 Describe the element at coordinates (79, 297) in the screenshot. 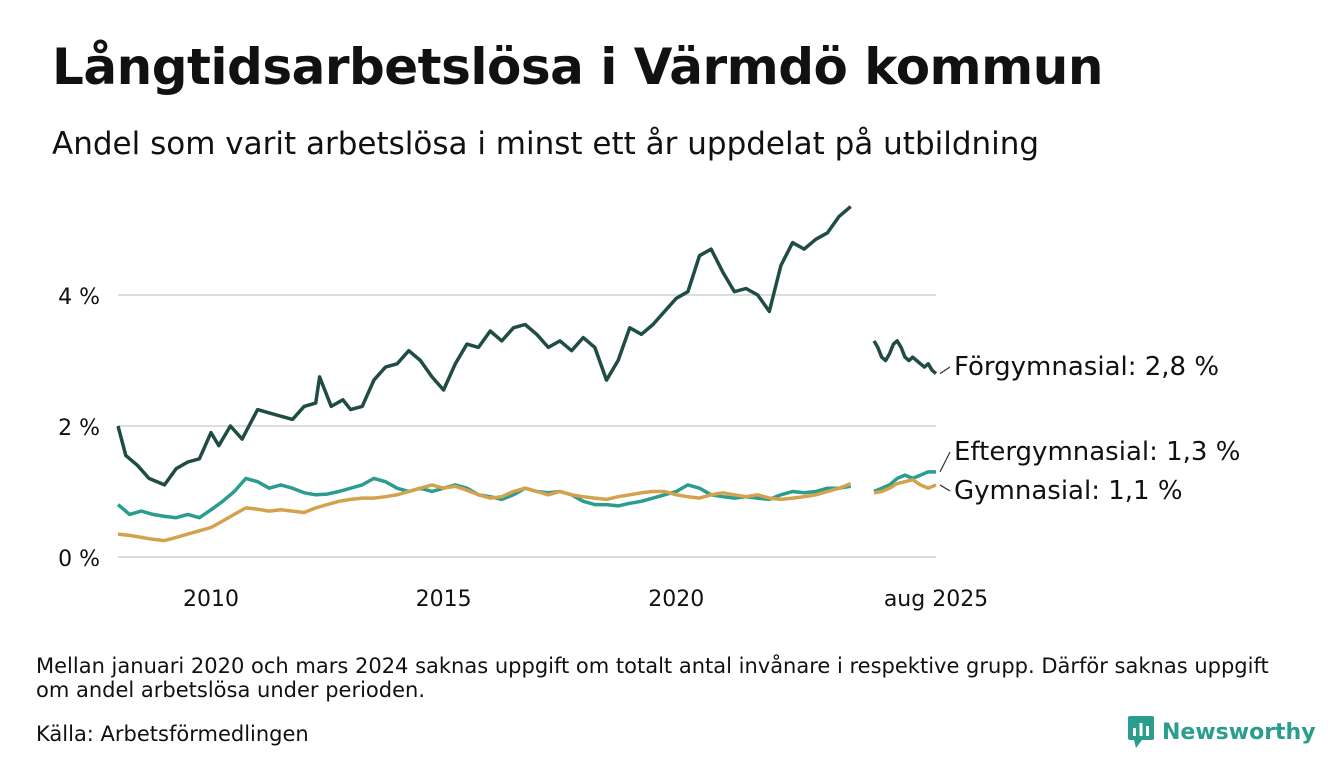

I see `y-tick-label: 4 %` at that location.